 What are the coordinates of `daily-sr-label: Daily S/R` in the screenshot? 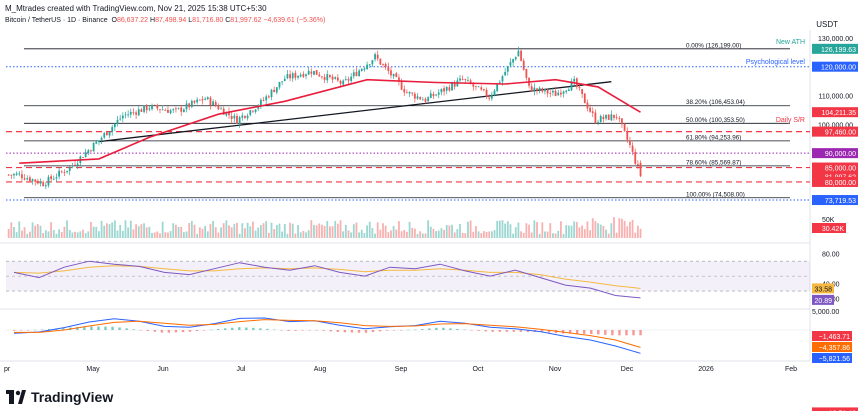 It's located at (790, 120).